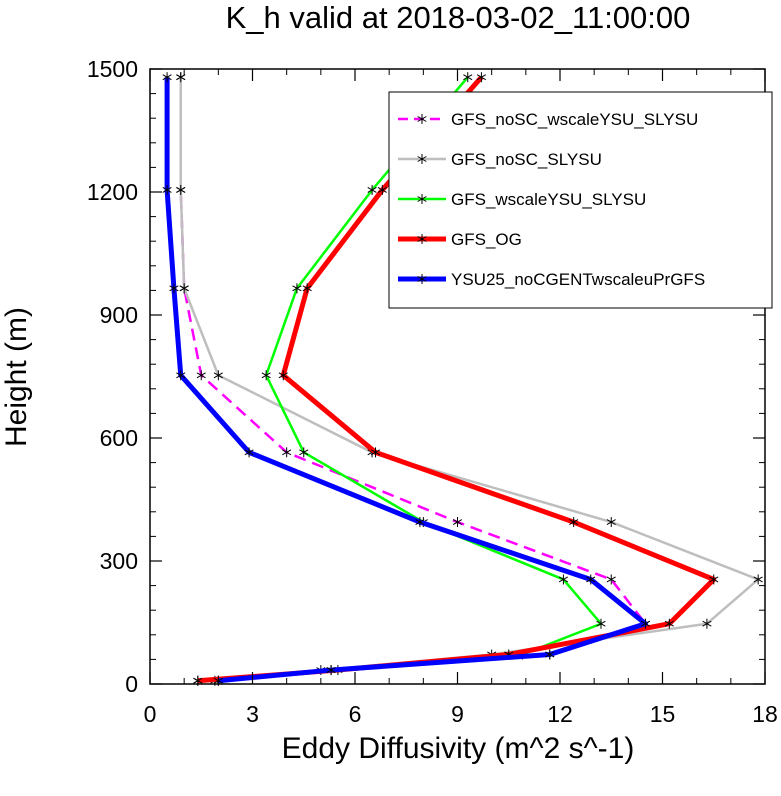  Describe the element at coordinates (16, 377) in the screenshot. I see `y-axis-label: Height (m)` at that location.